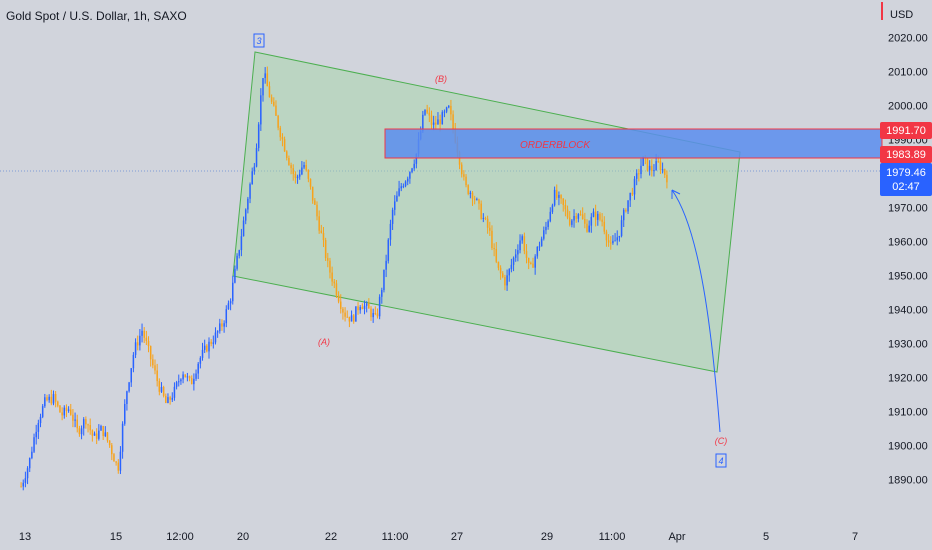 The image size is (932, 550). What do you see at coordinates (438, 537) in the screenshot?
I see `x-axis: 13 15 12:00 20 22 11:00 27 29 11:00 Apr 5 7` at bounding box center [438, 537].